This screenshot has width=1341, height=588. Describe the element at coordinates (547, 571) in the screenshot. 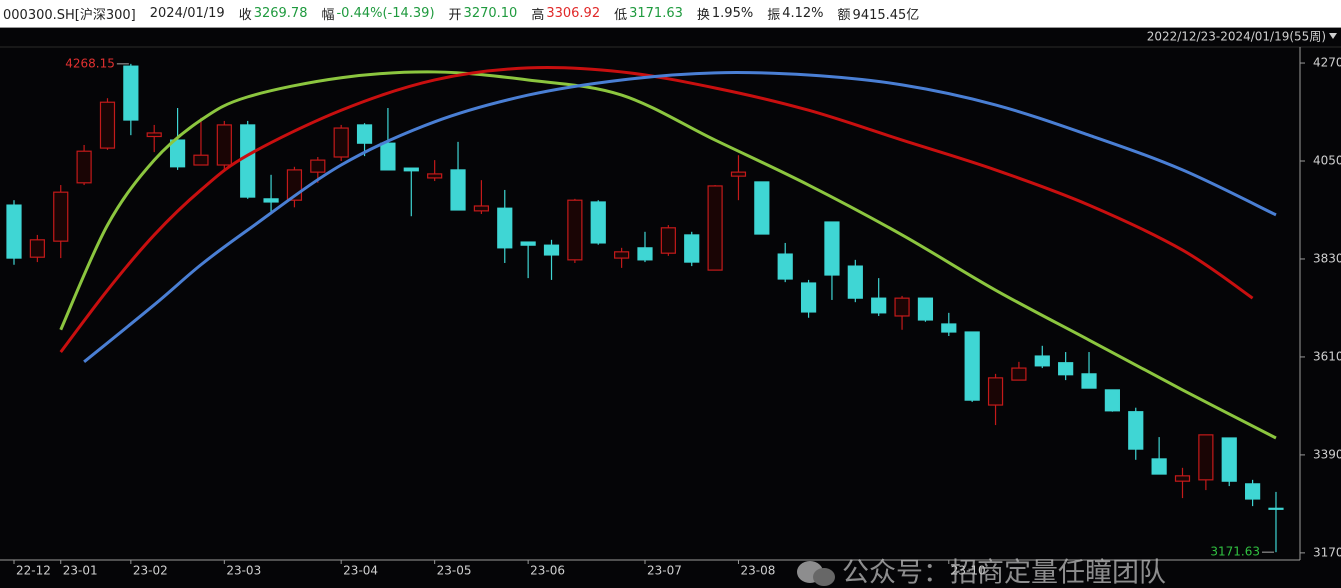

I see `x-tick-label: 23-06` at that location.